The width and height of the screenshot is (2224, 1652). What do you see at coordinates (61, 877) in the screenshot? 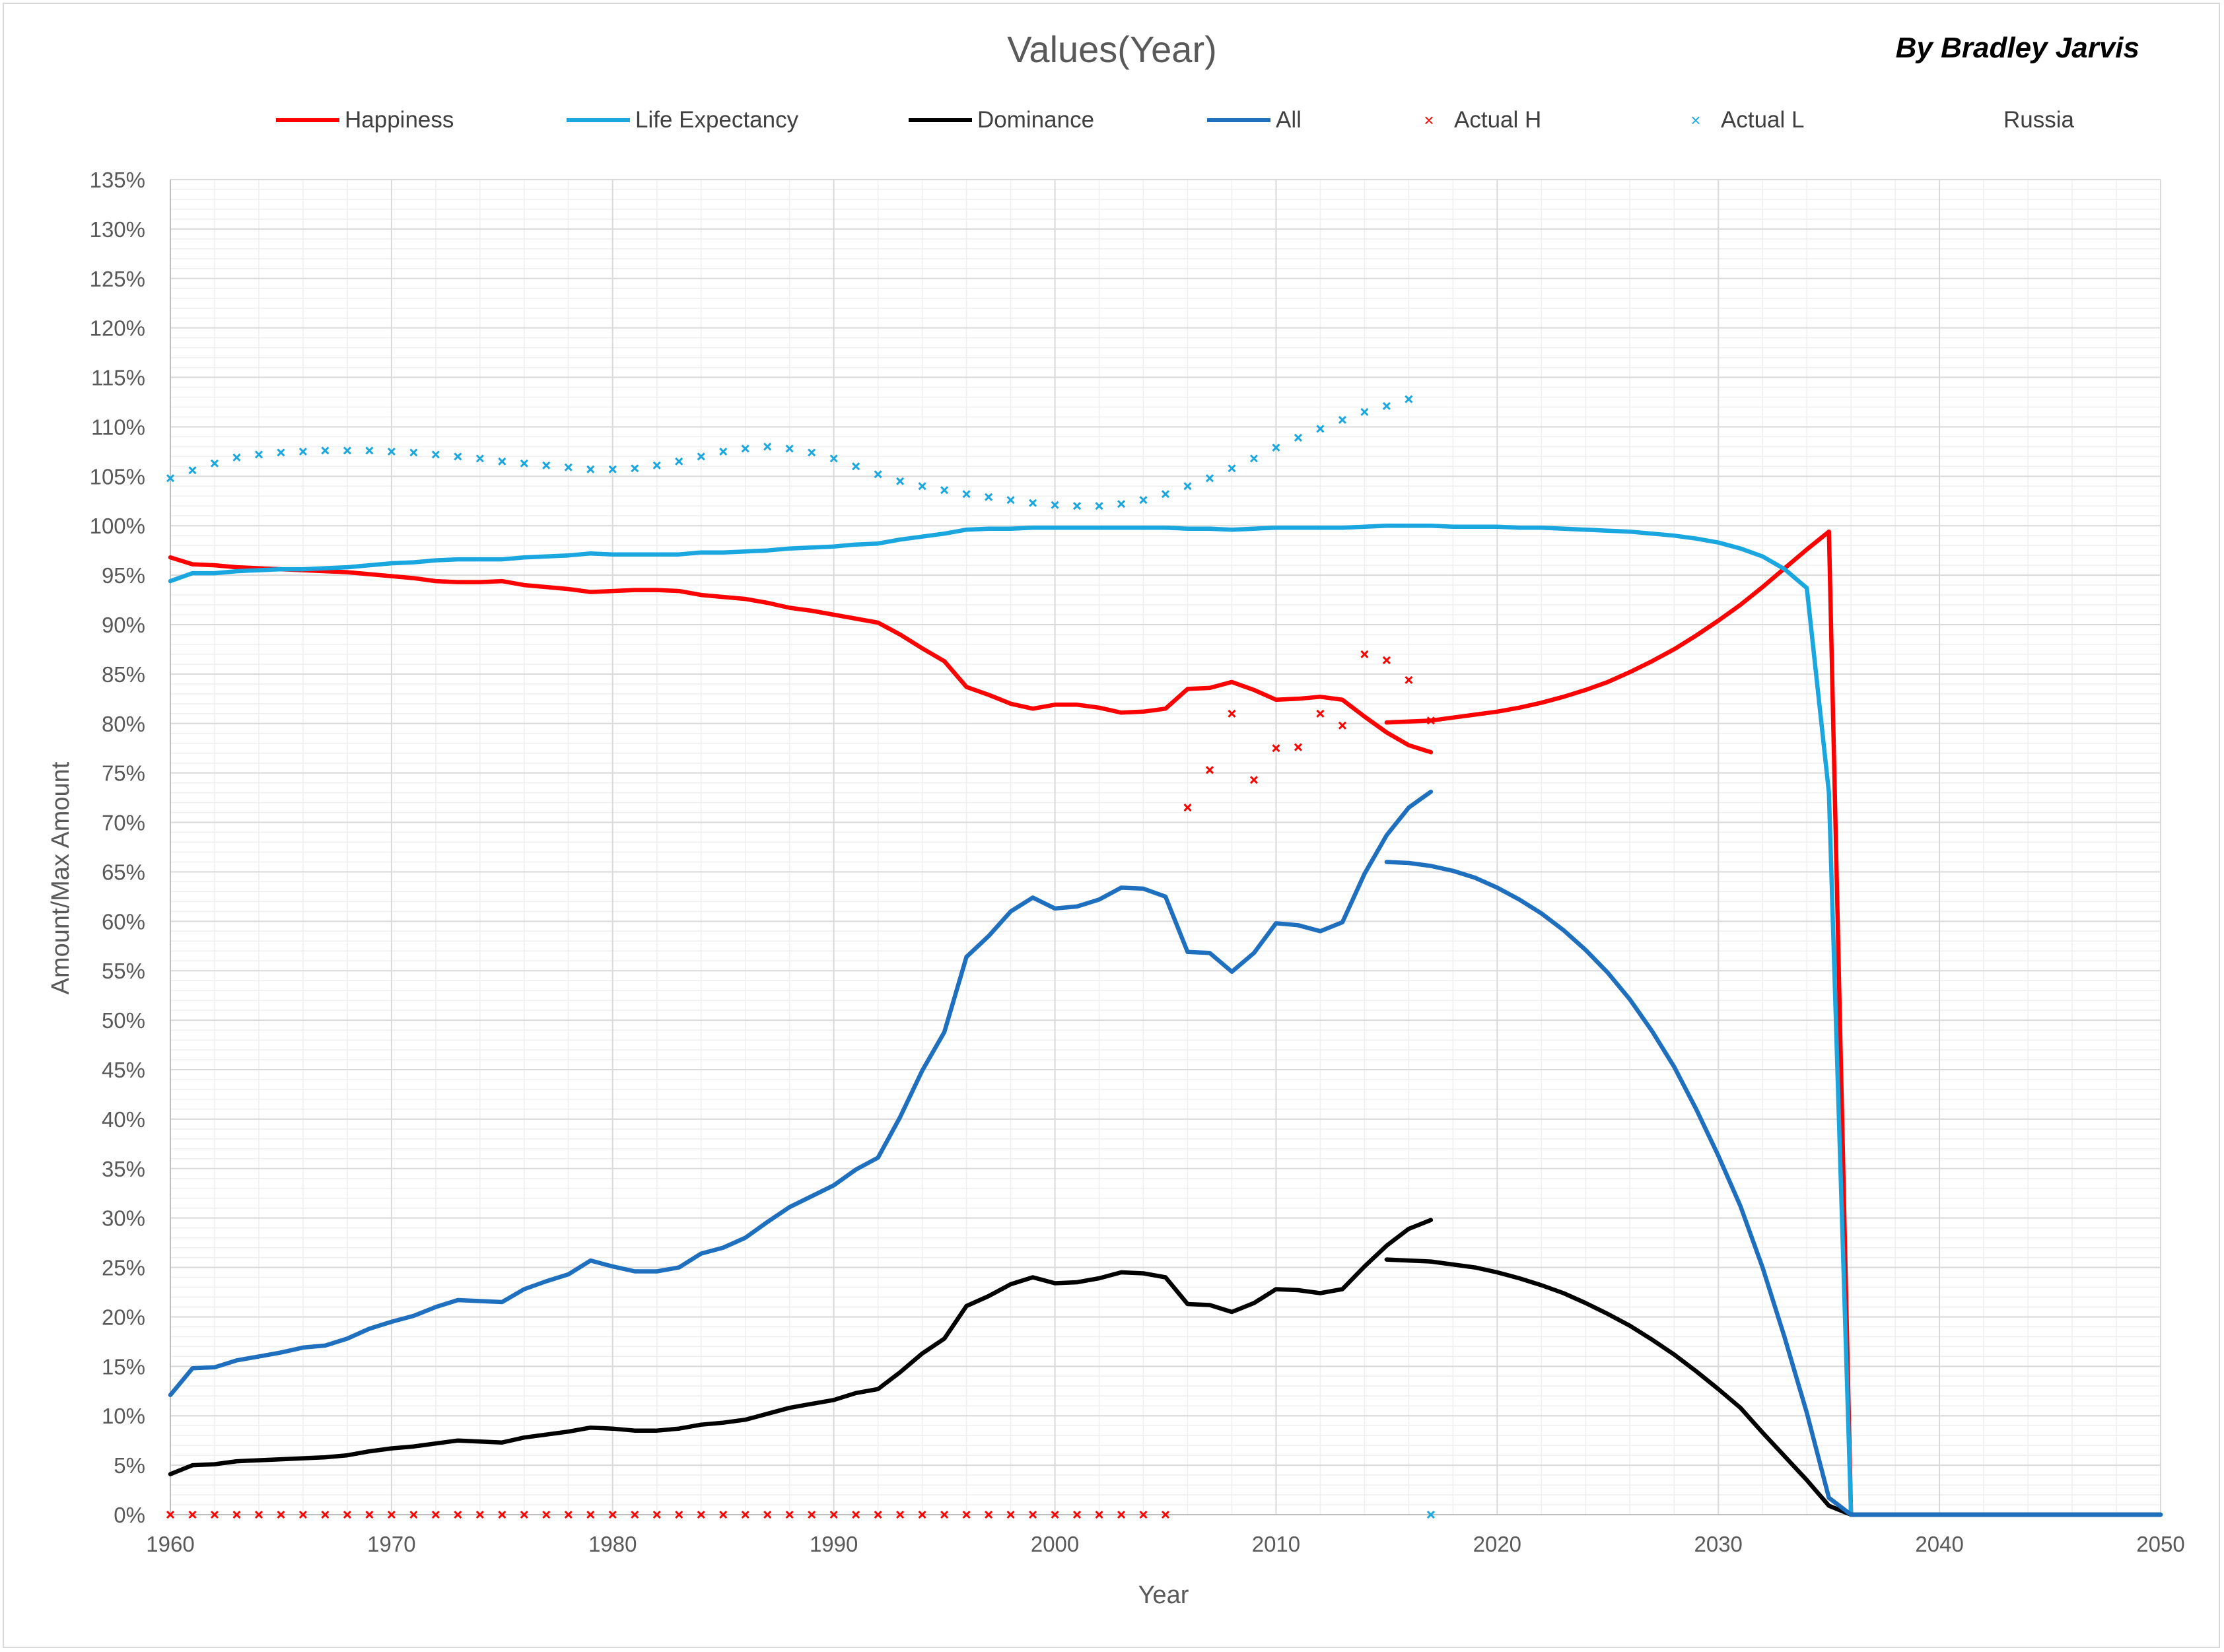
I see `y-axis-title: Amount/Max Amount` at bounding box center [61, 877].